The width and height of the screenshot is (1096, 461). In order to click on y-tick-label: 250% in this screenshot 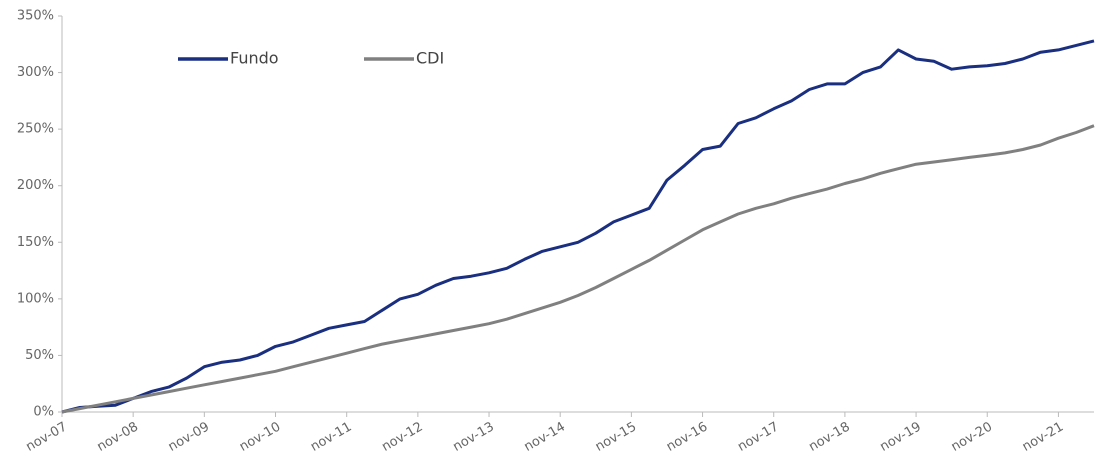, I will do `click(35, 129)`.